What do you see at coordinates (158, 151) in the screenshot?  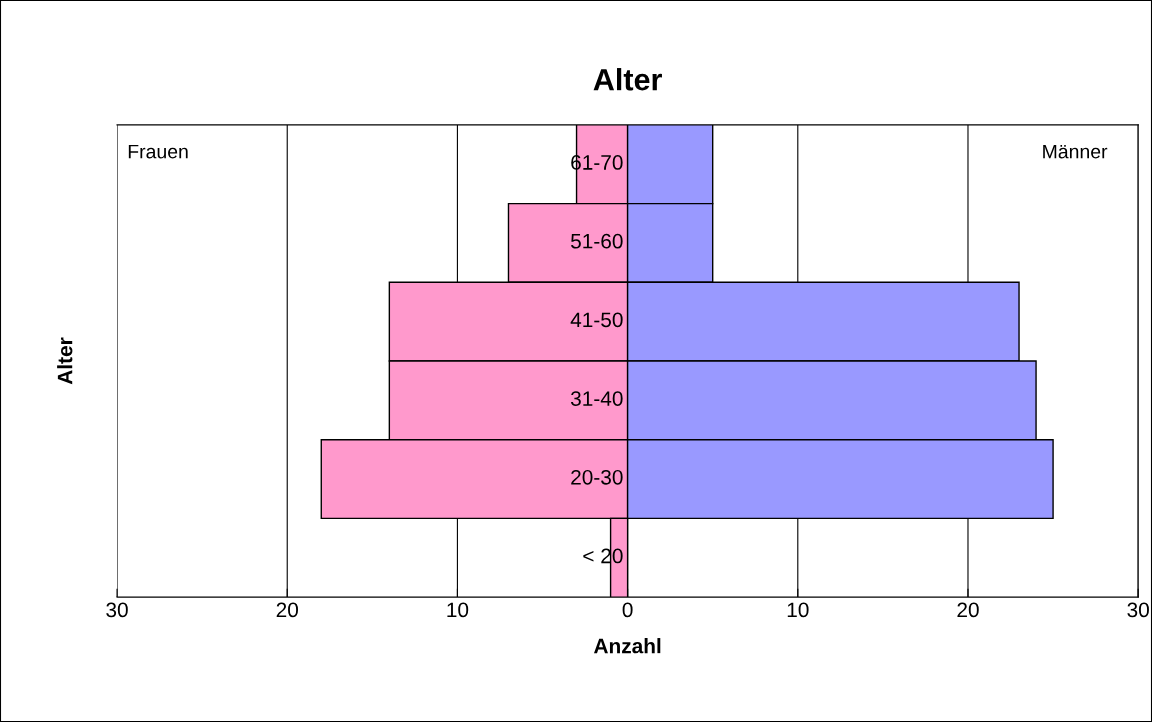 I see `annotation: Frauen` at bounding box center [158, 151].